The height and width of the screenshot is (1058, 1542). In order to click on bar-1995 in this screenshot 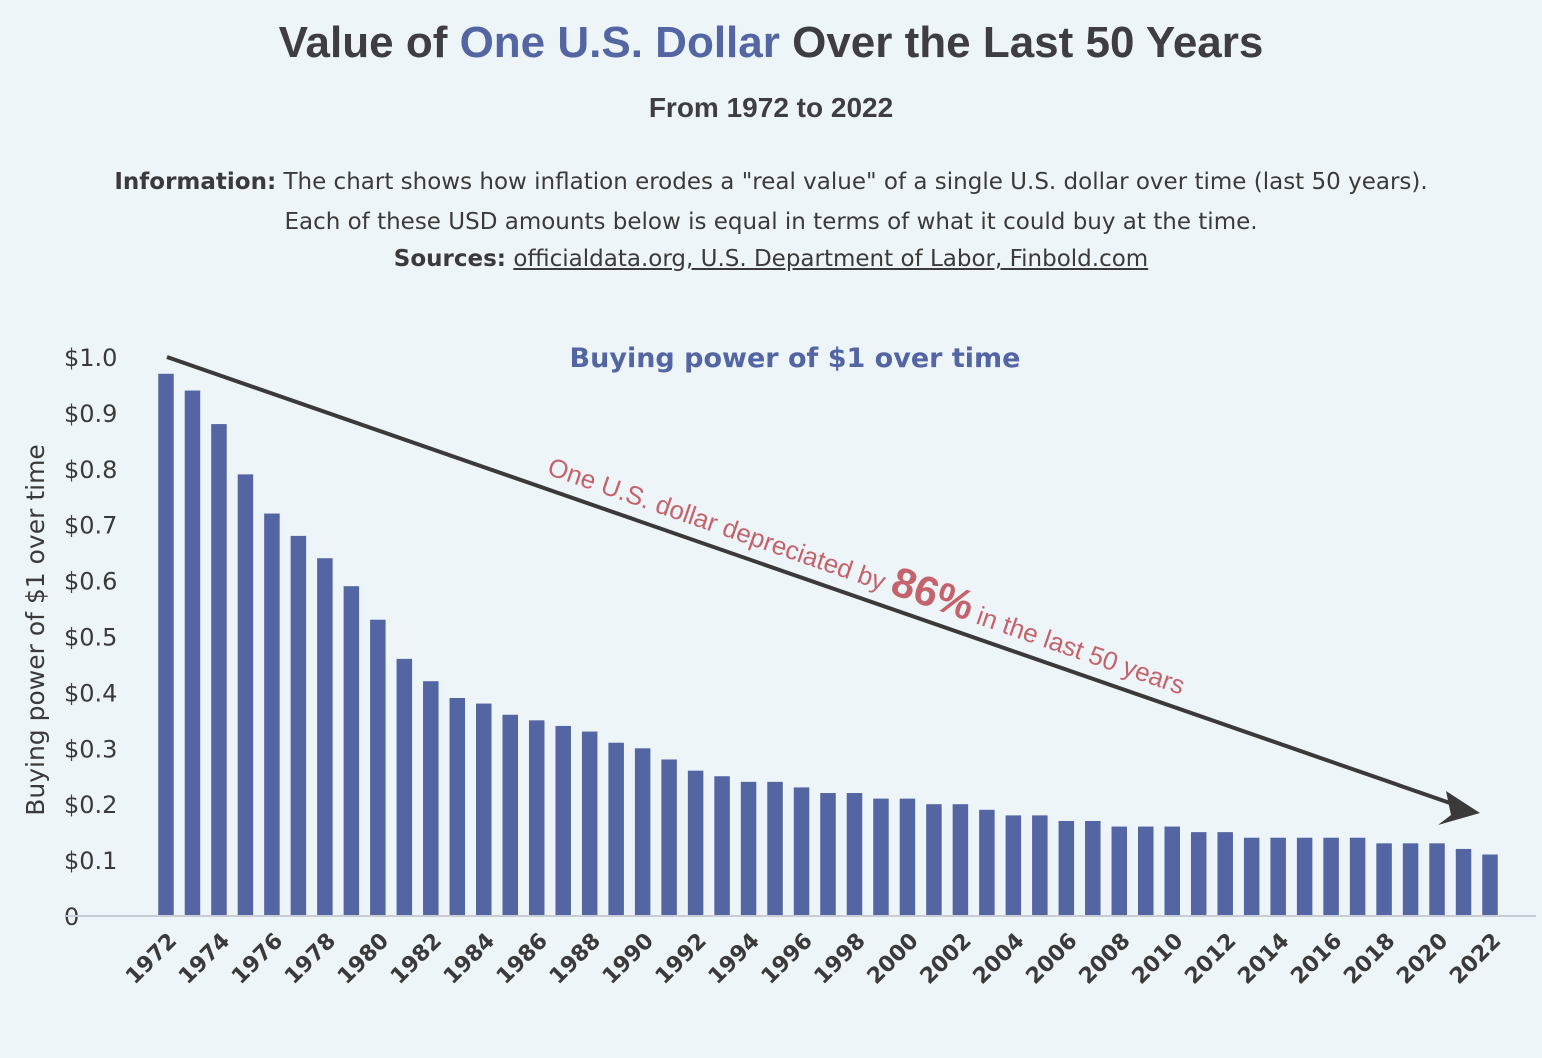, I will do `click(775, 848)`.